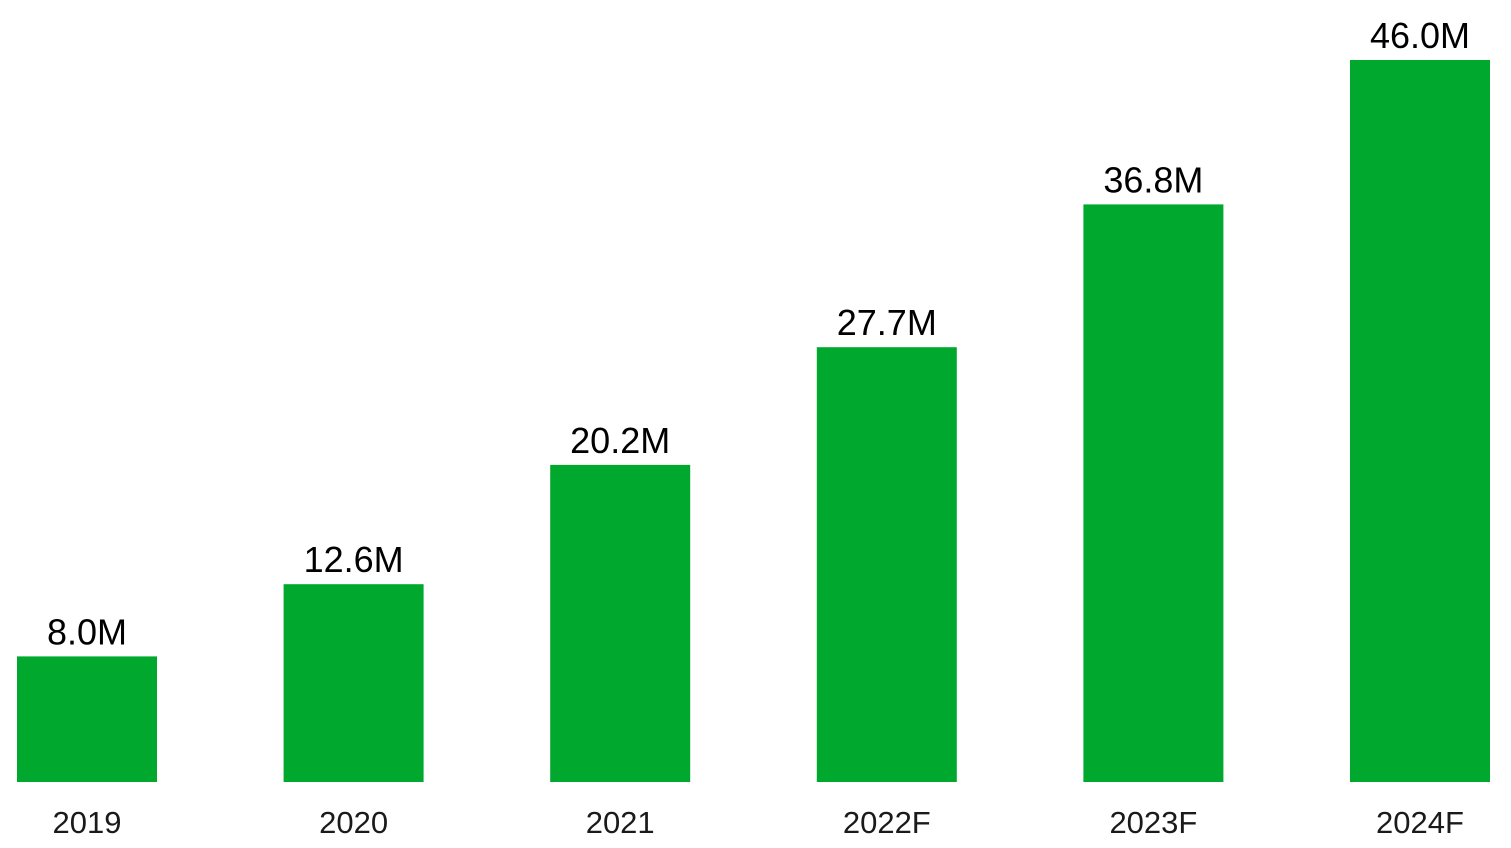 The image size is (1511, 848). Describe the element at coordinates (87, 822) in the screenshot. I see `x-tick-label-2019: 2019` at that location.